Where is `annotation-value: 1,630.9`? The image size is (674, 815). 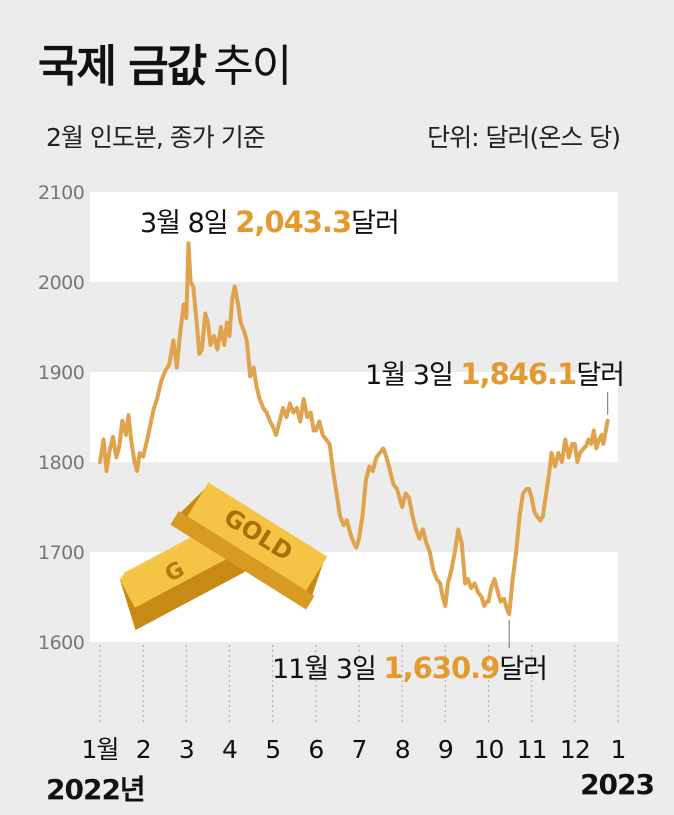
annotation-value: 1,630.9 is located at coordinates (441, 668).